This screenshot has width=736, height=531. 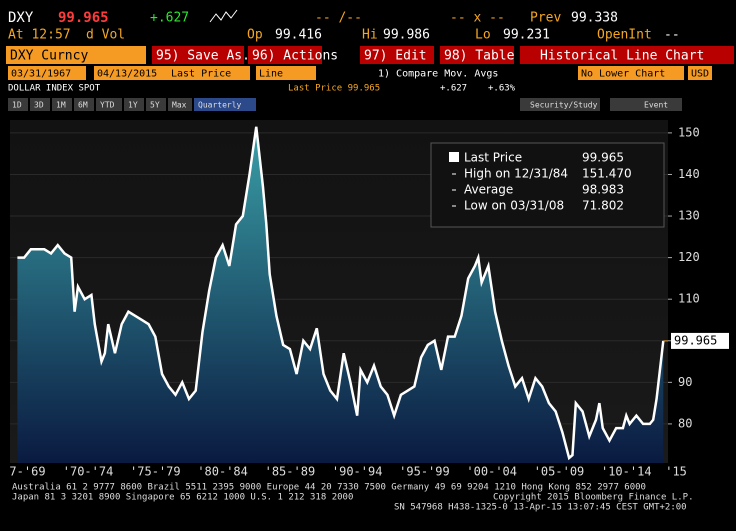 I want to click on label: 04/13/2015, so click(x=127, y=74).